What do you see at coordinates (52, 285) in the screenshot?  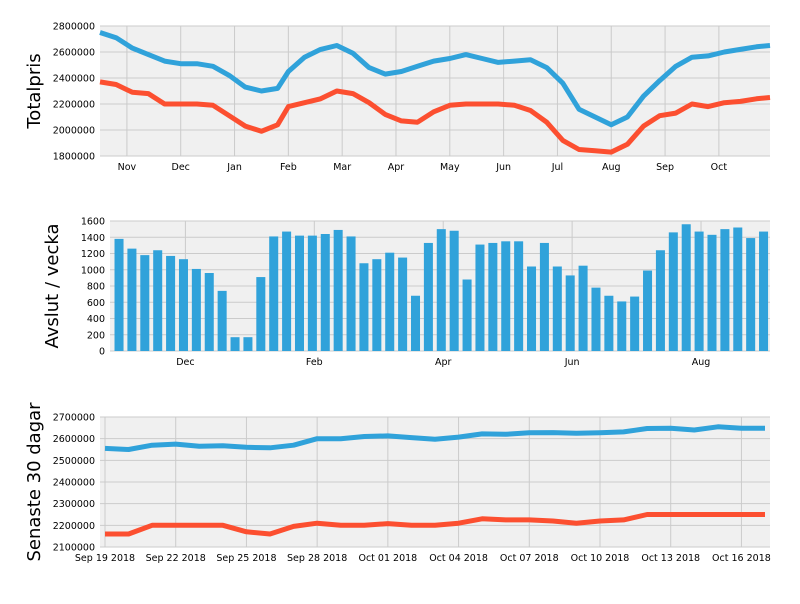 I see `y-axis-label: Avslut / vecka` at bounding box center [52, 285].